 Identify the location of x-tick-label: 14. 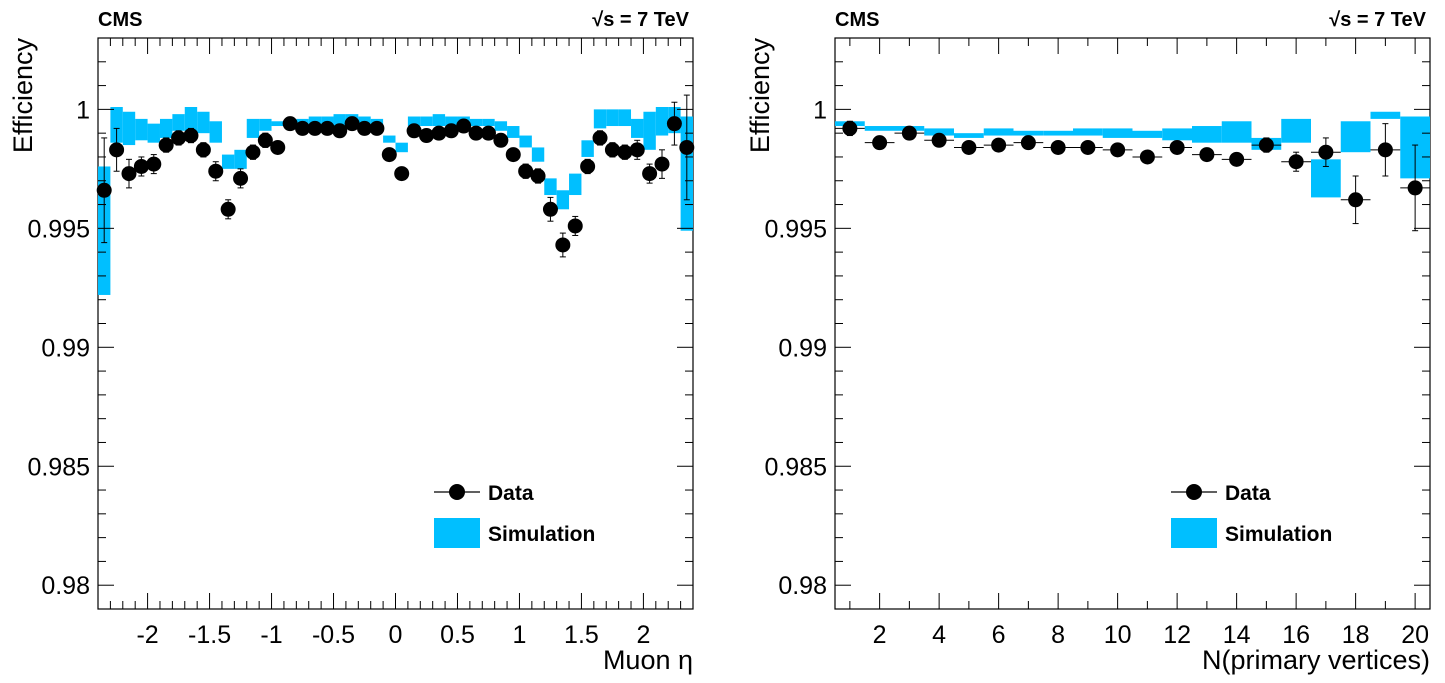
(1237, 635).